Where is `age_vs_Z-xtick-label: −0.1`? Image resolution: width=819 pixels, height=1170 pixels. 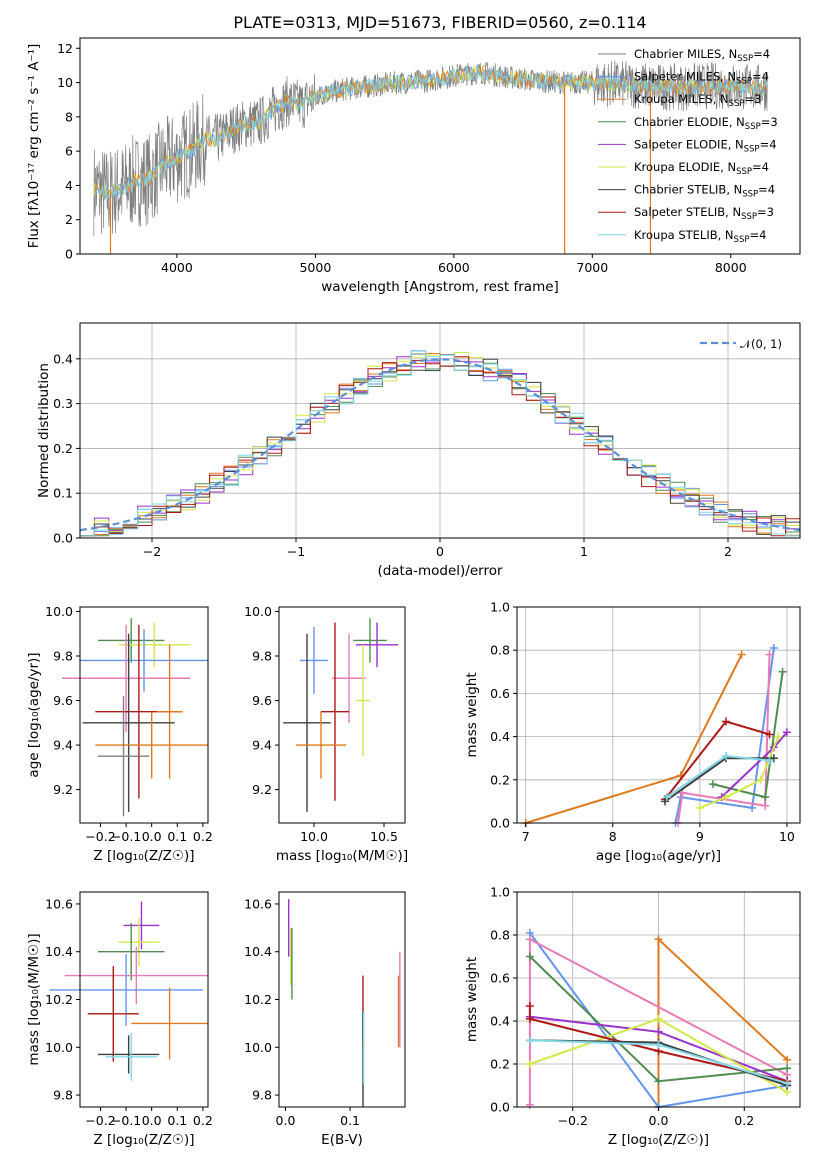 age_vs_Z-xtick-label: −0.1 is located at coordinates (126, 836).